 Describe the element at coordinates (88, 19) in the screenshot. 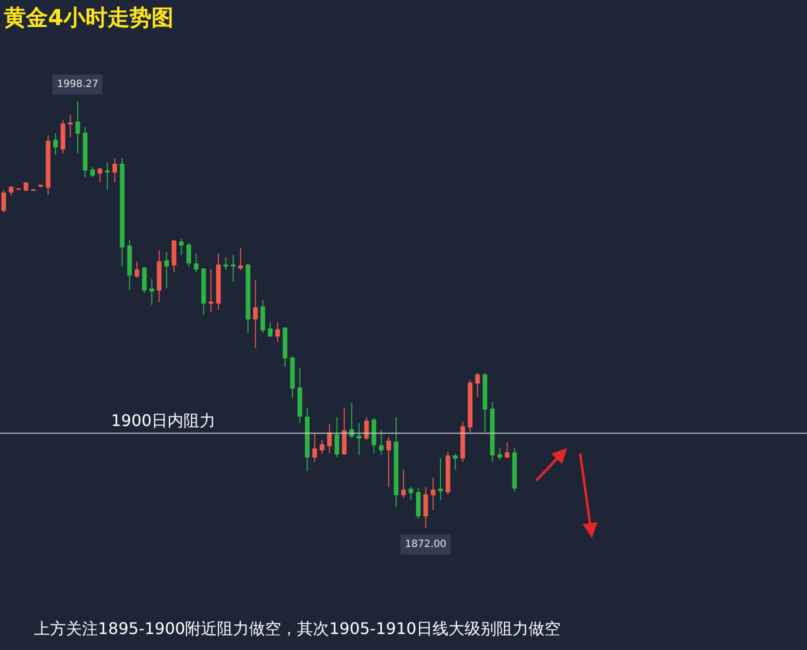

I see `chart-title: 黄金4小时走势图` at that location.